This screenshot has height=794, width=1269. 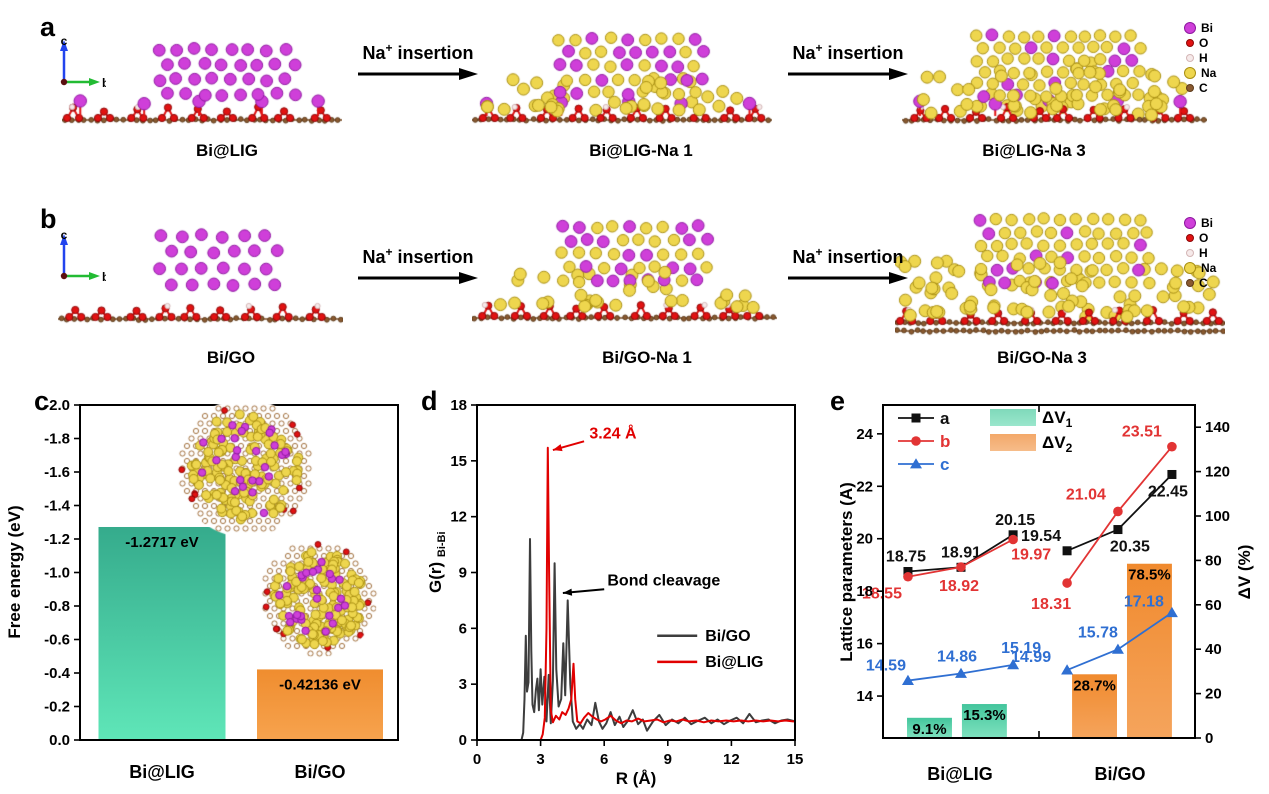 What do you see at coordinates (795, 759) in the screenshot?
I see `x-tick-label: 15` at bounding box center [795, 759].